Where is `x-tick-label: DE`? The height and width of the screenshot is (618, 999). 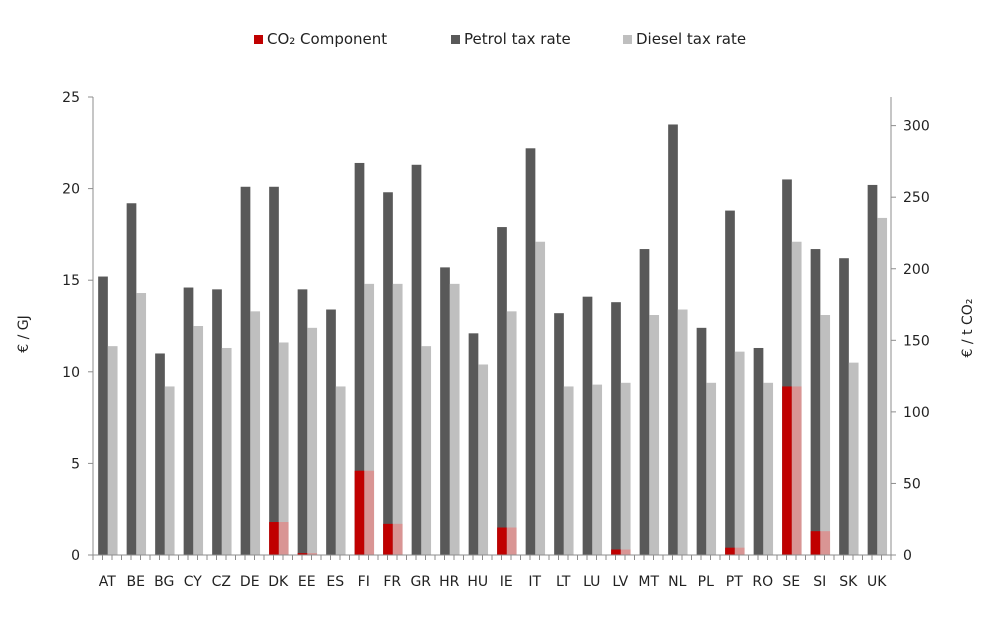 x-tick-label: DE is located at coordinates (250, 582).